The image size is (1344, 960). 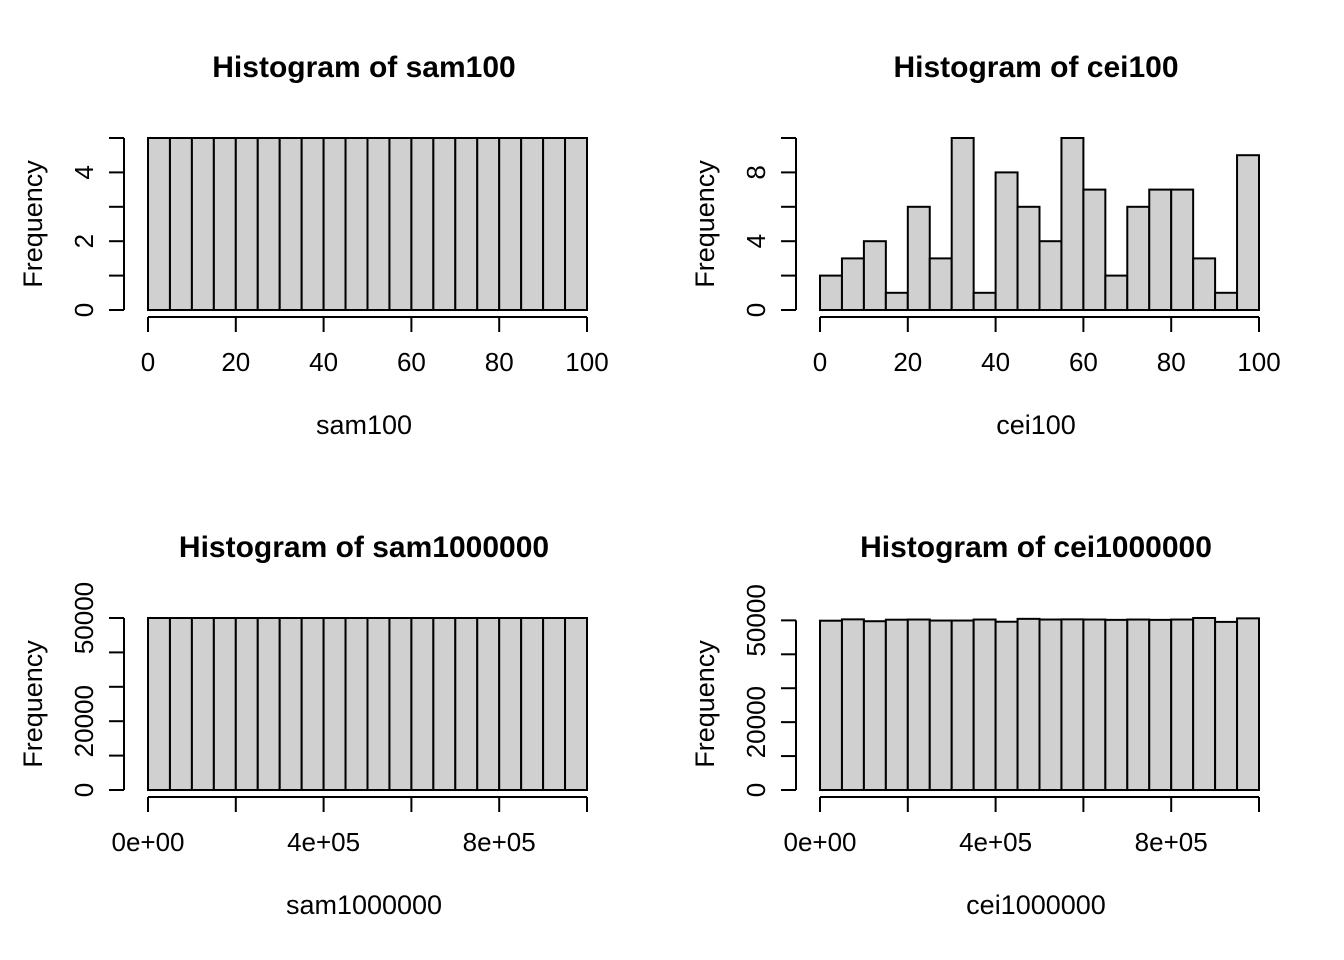 I want to click on x-tick-label: 100, so click(x=586, y=362).